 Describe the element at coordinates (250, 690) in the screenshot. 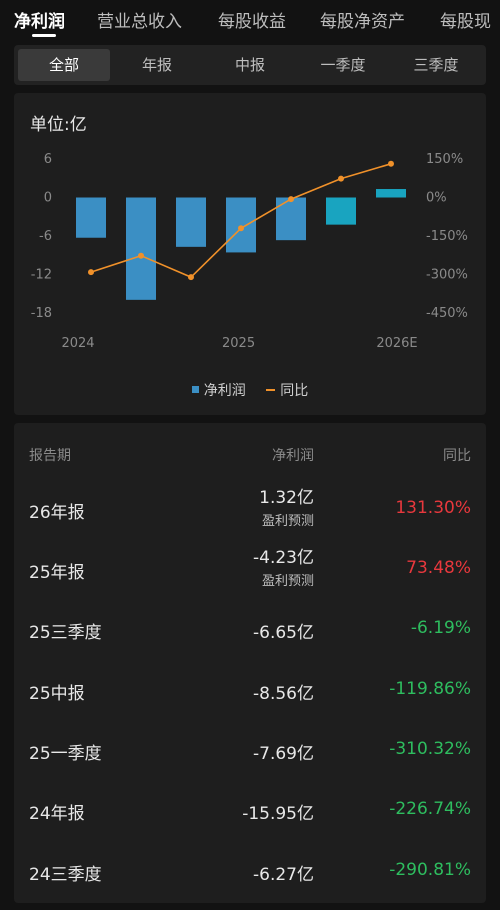

I see `table-row: 25中报 -8.56亿 -119.86%` at that location.